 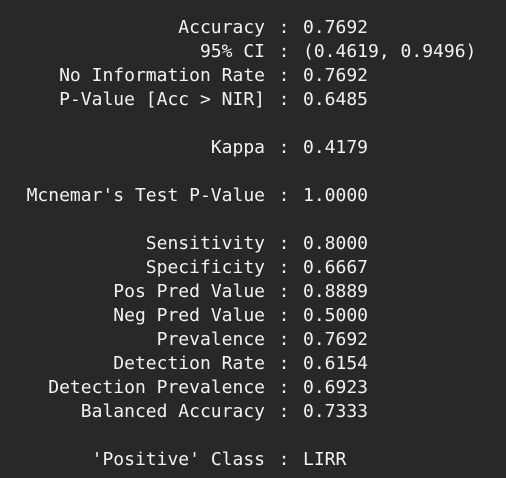 I want to click on stat-label: Kappa, so click(x=237, y=147).